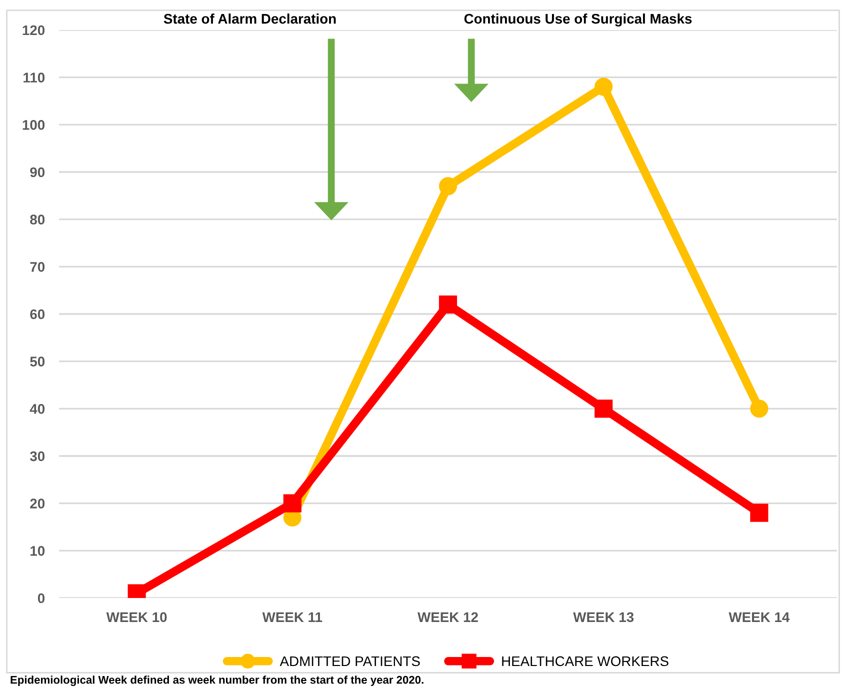  I want to click on y-tick-label: 0, so click(41, 598).